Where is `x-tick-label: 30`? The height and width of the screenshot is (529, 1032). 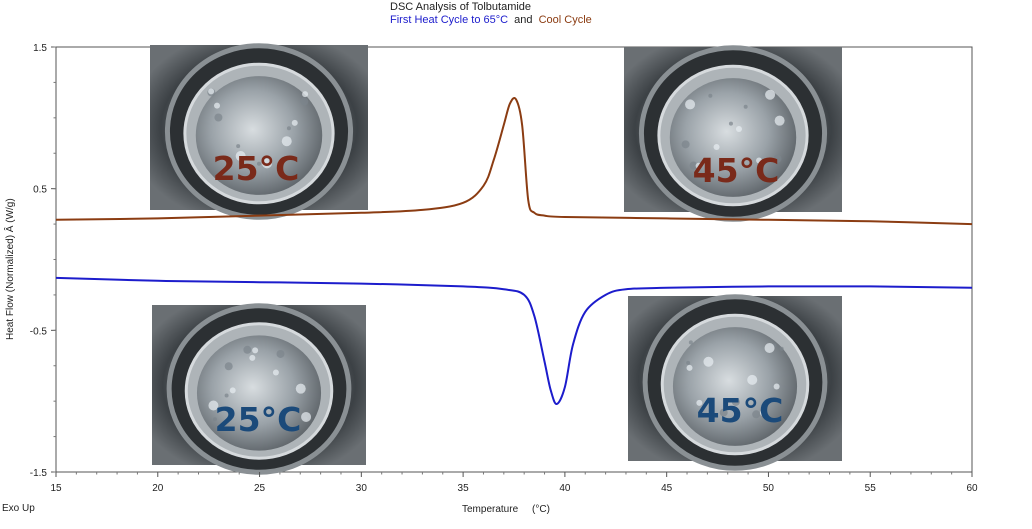 x-tick-label: 30 is located at coordinates (362, 488).